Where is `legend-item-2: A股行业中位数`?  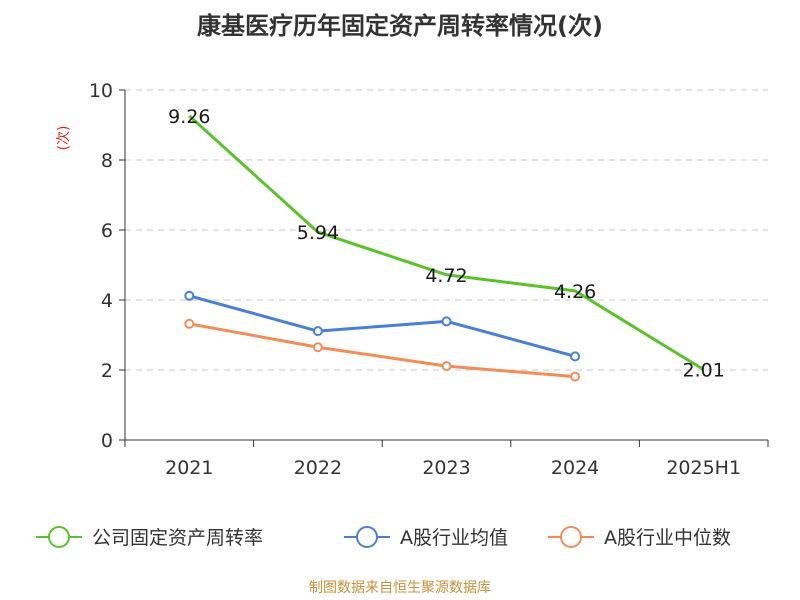
legend-item-2: A股行业中位数 is located at coordinates (639, 537).